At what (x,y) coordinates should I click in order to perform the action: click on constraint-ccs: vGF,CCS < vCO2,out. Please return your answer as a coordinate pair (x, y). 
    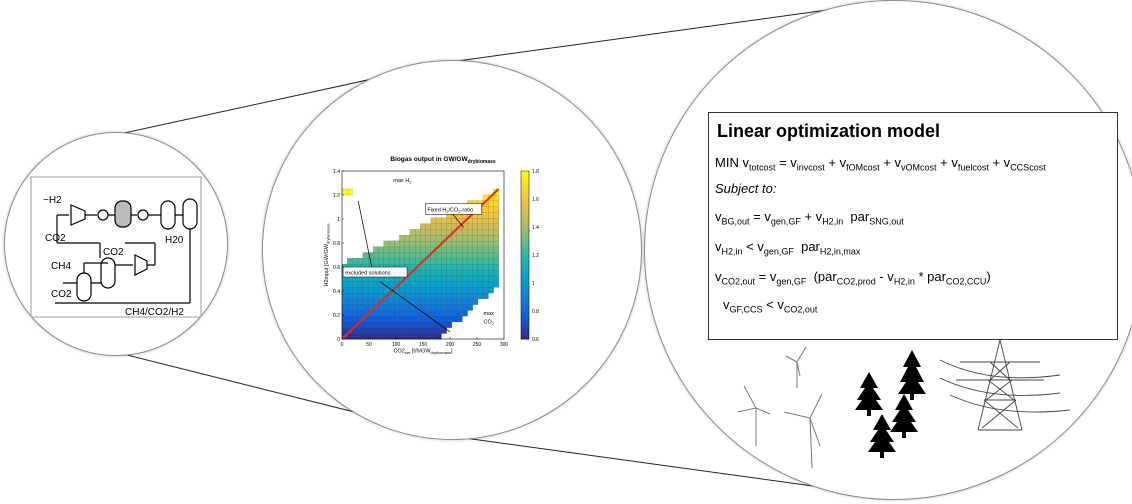
    Looking at the image, I should click on (770, 306).